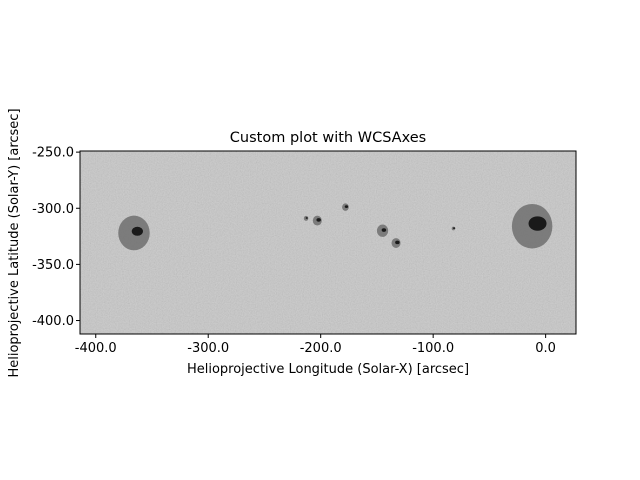  Describe the element at coordinates (433, 348) in the screenshot. I see `x-tick-label: -100.0` at that location.